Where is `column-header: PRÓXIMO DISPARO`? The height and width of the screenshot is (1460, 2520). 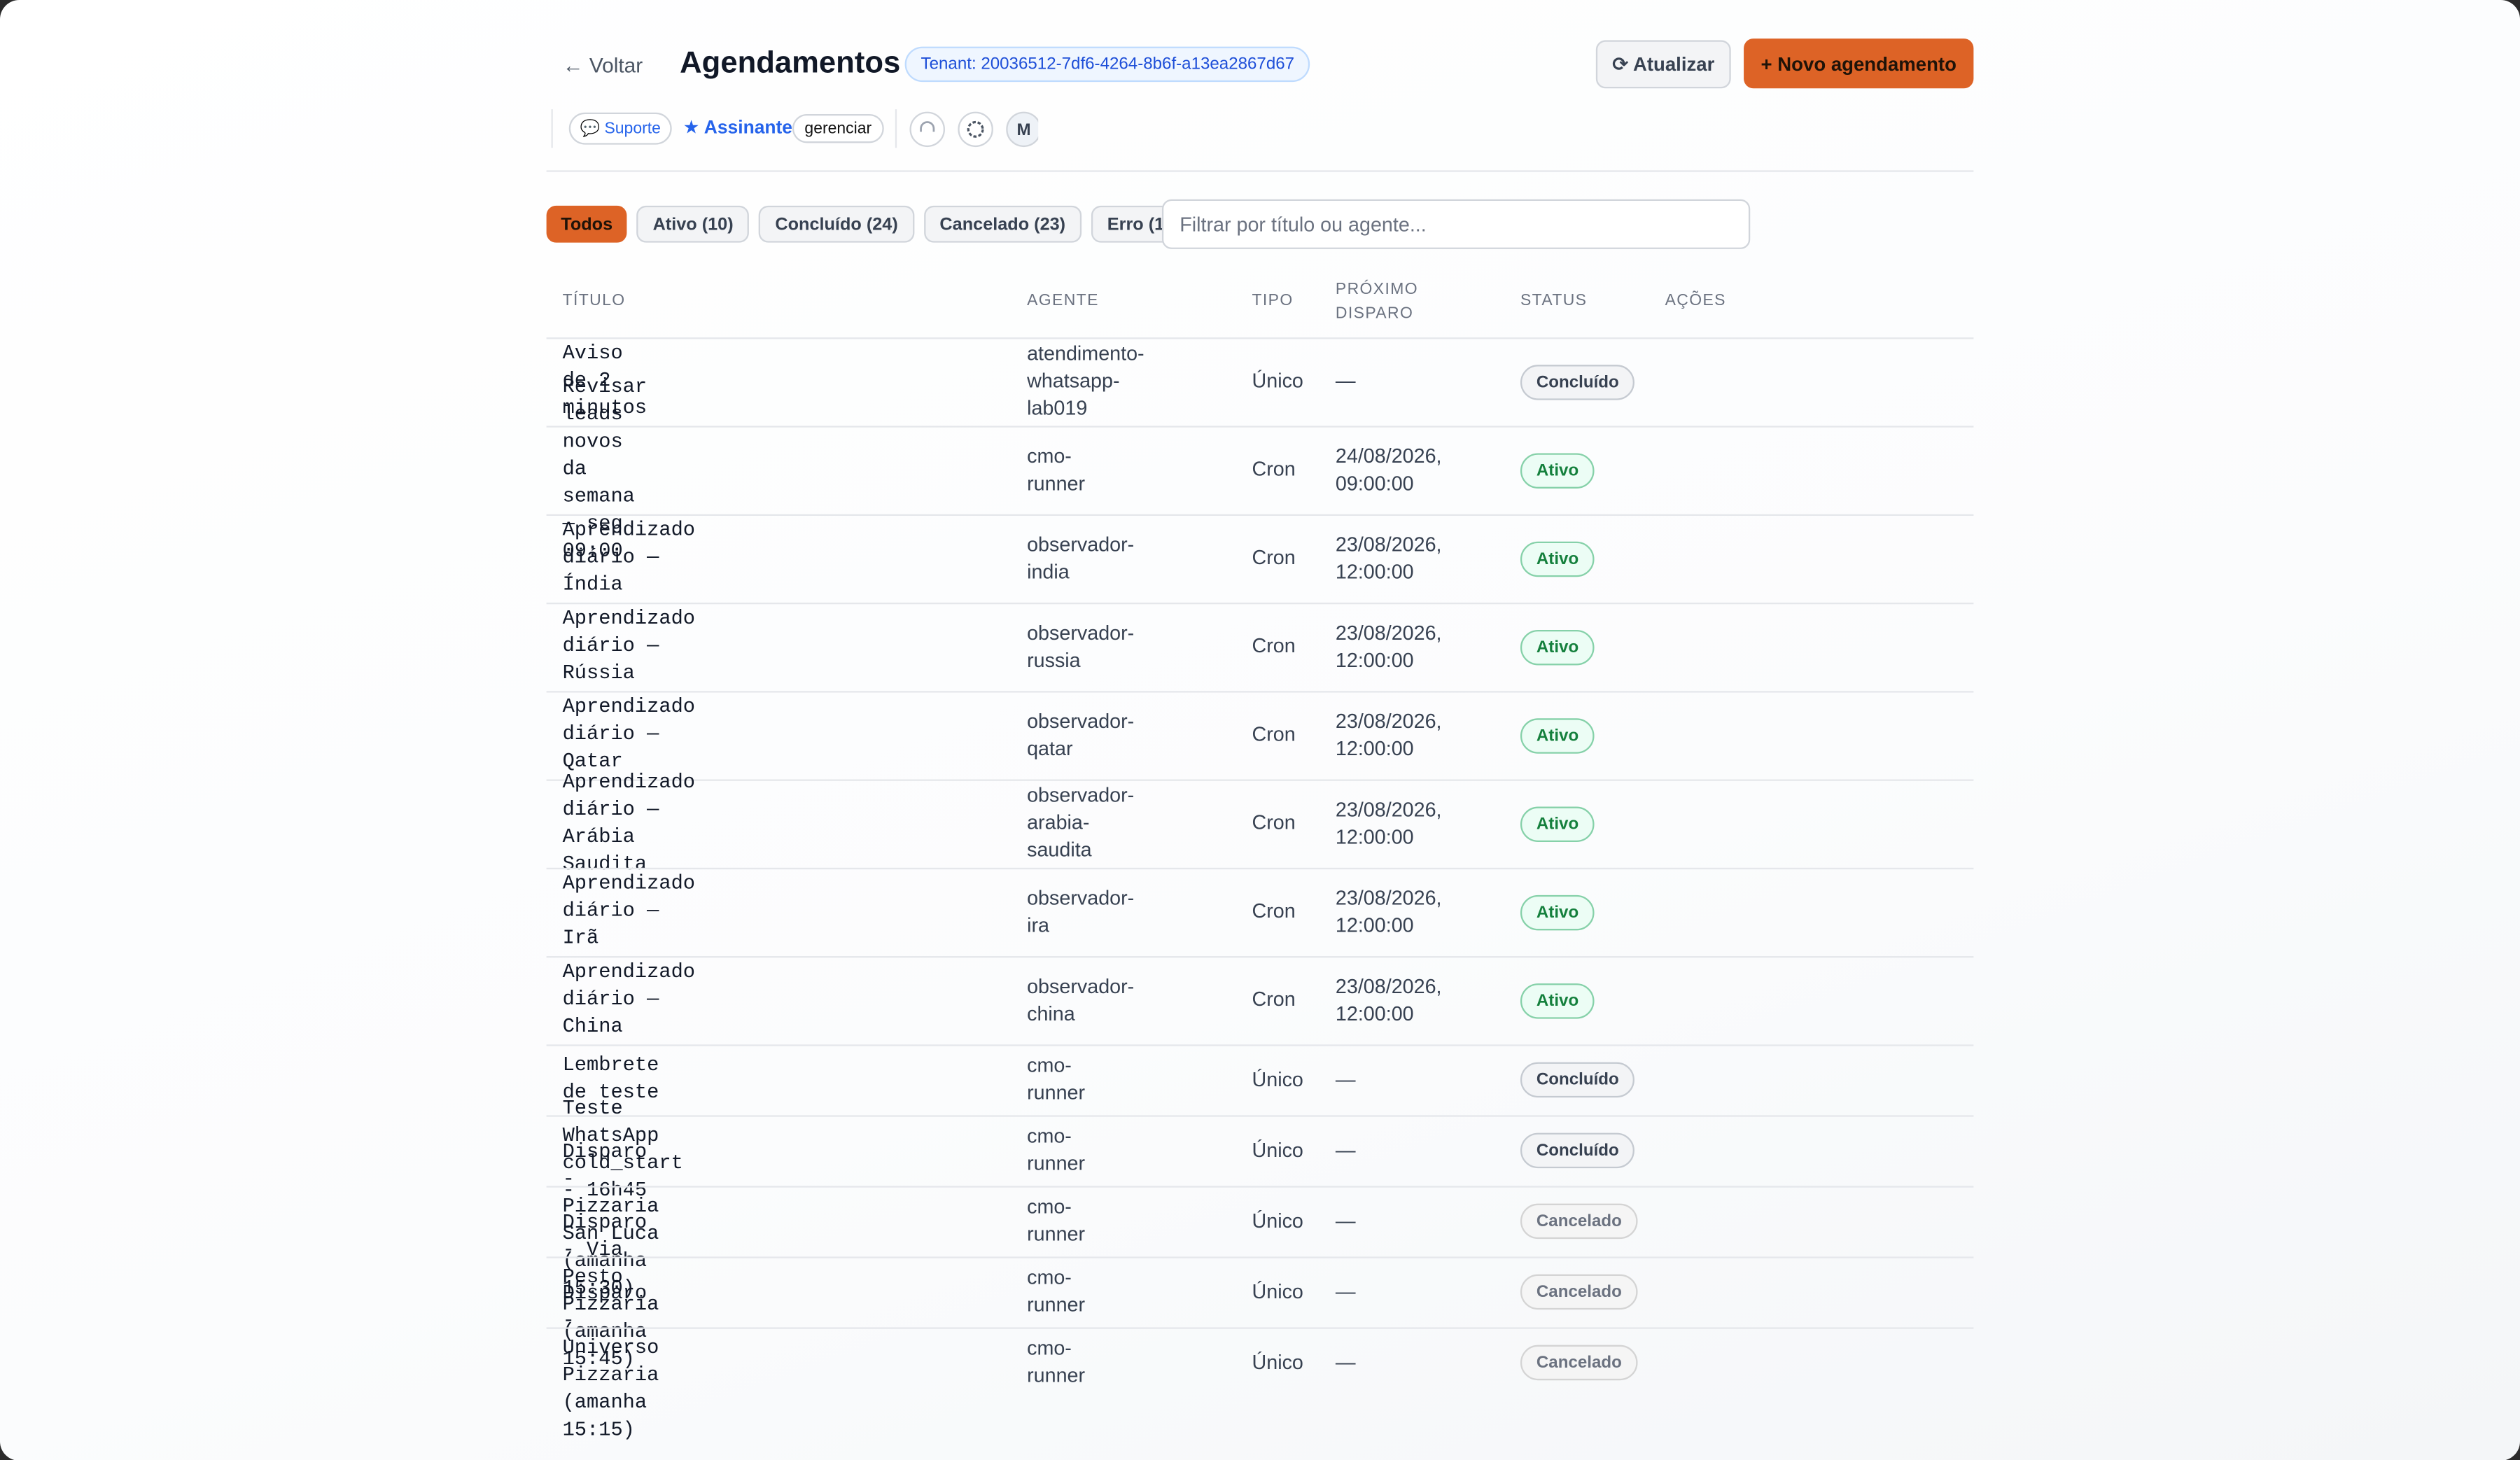
column-header: PRÓXIMO DISPARO is located at coordinates (1377, 302).